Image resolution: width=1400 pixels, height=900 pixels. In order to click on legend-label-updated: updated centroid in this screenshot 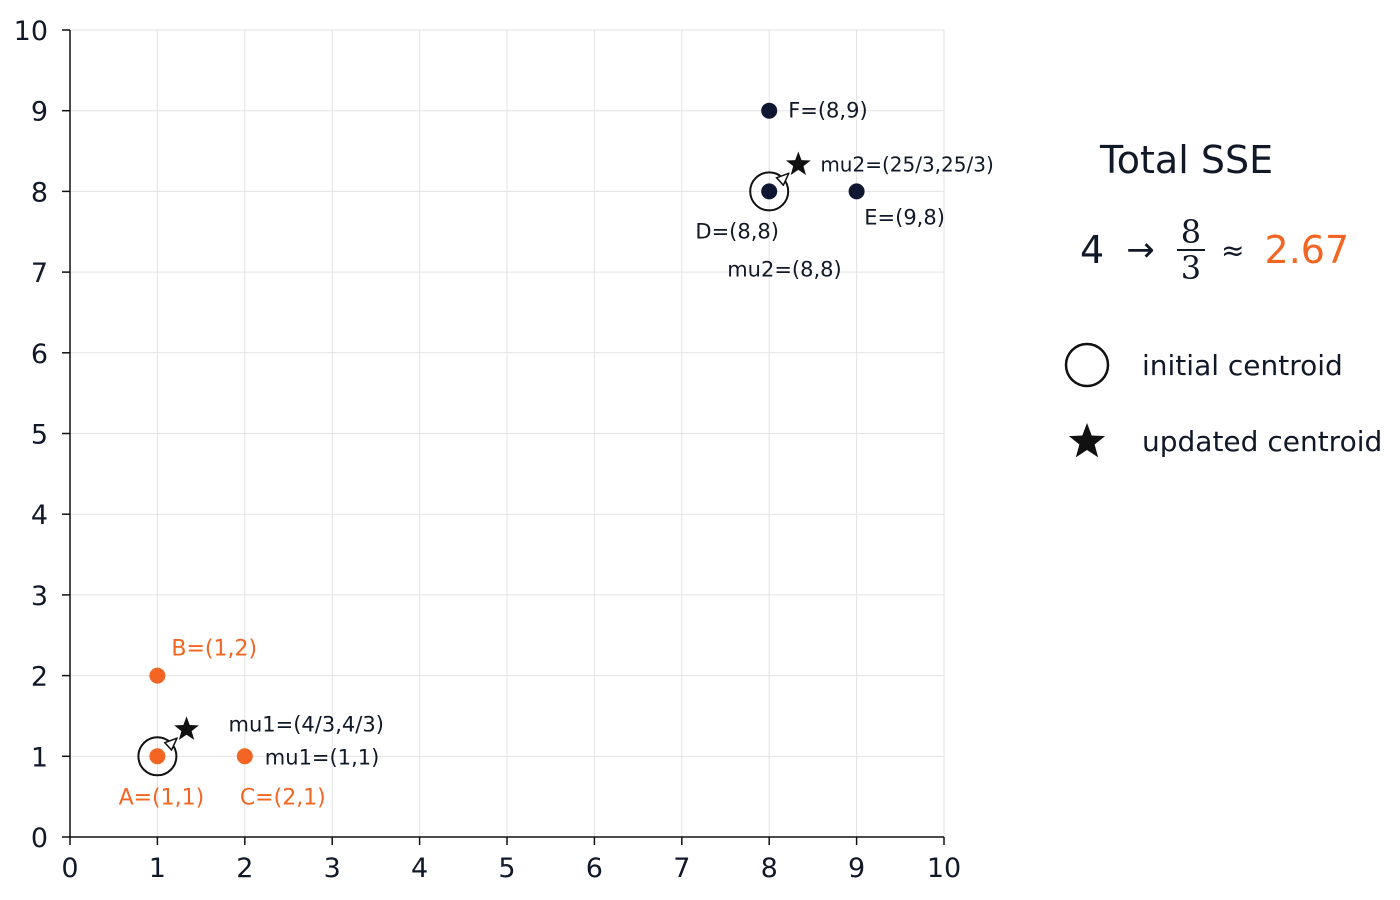, I will do `click(1262, 441)`.